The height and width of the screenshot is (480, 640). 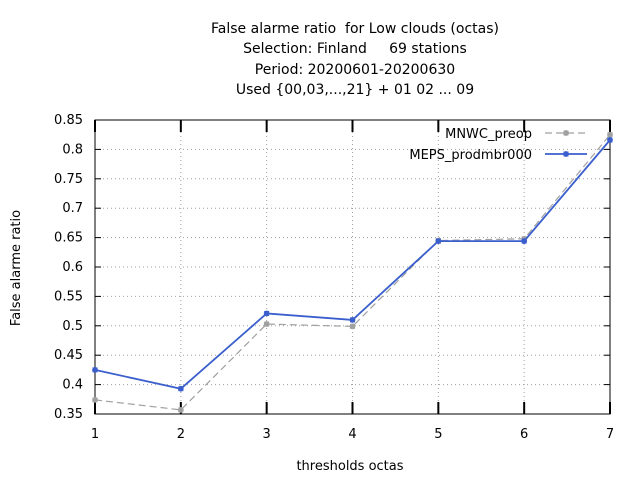 What do you see at coordinates (488, 134) in the screenshot?
I see `legend-label: MNWC_preop` at bounding box center [488, 134].